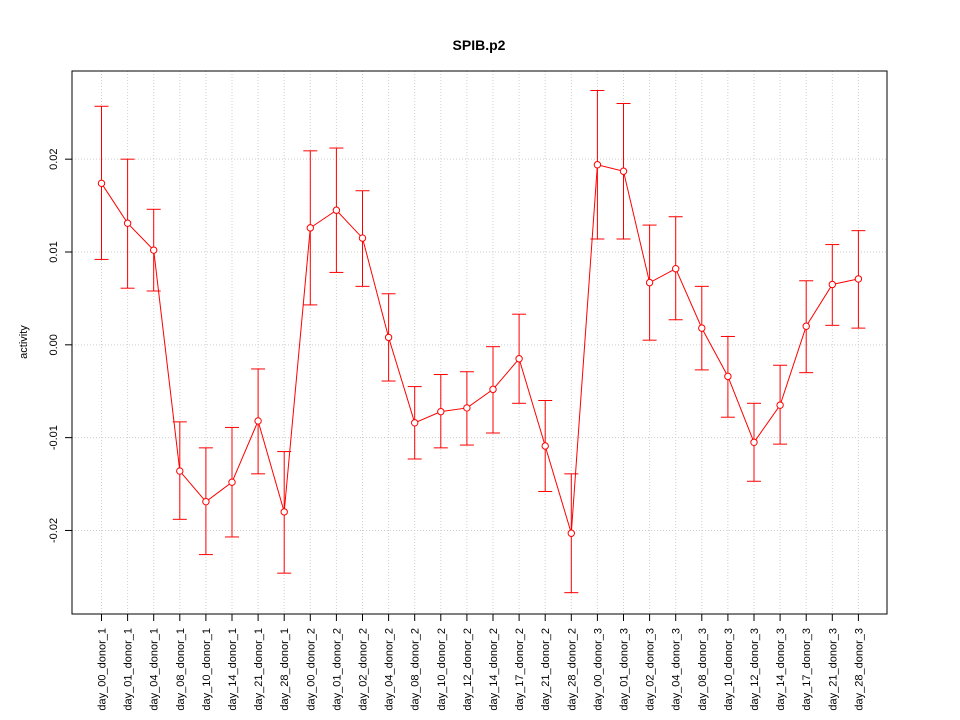 The height and width of the screenshot is (720, 960). What do you see at coordinates (416, 669) in the screenshot?
I see `x-tick-label: day_08_donor_2` at bounding box center [416, 669].